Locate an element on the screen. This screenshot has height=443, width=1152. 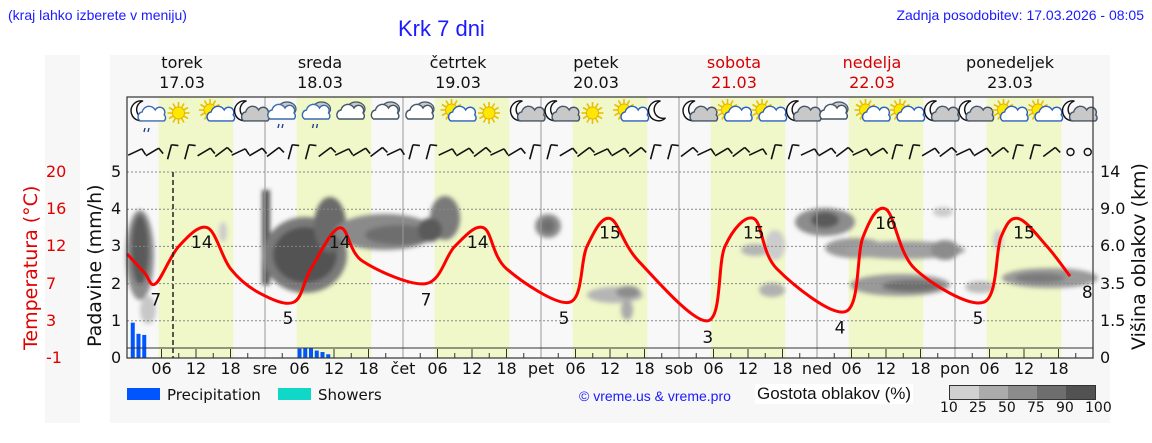
cloud-height-tick: 14 is located at coordinates (1110, 171).